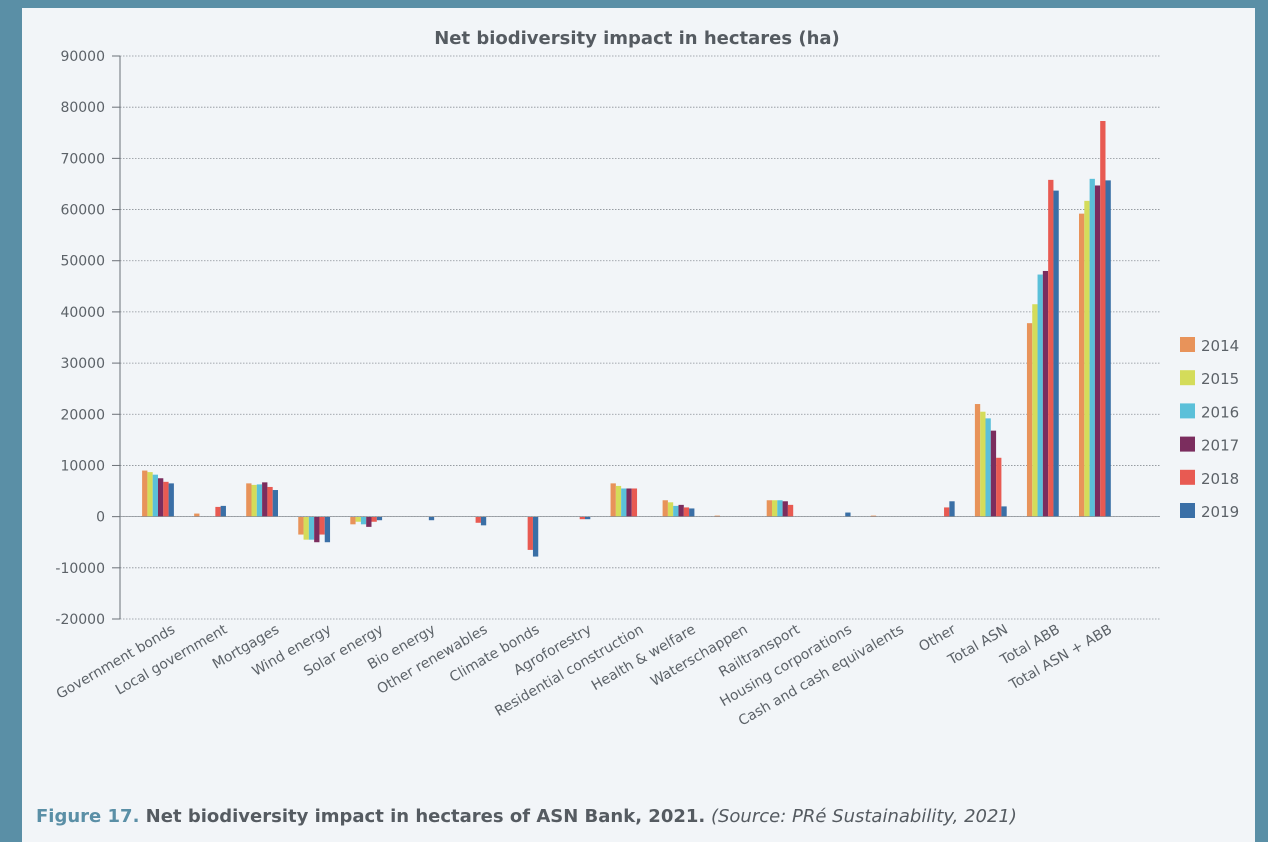  What do you see at coordinates (82, 466) in the screenshot?
I see `y-tick-label: 10000` at bounding box center [82, 466].